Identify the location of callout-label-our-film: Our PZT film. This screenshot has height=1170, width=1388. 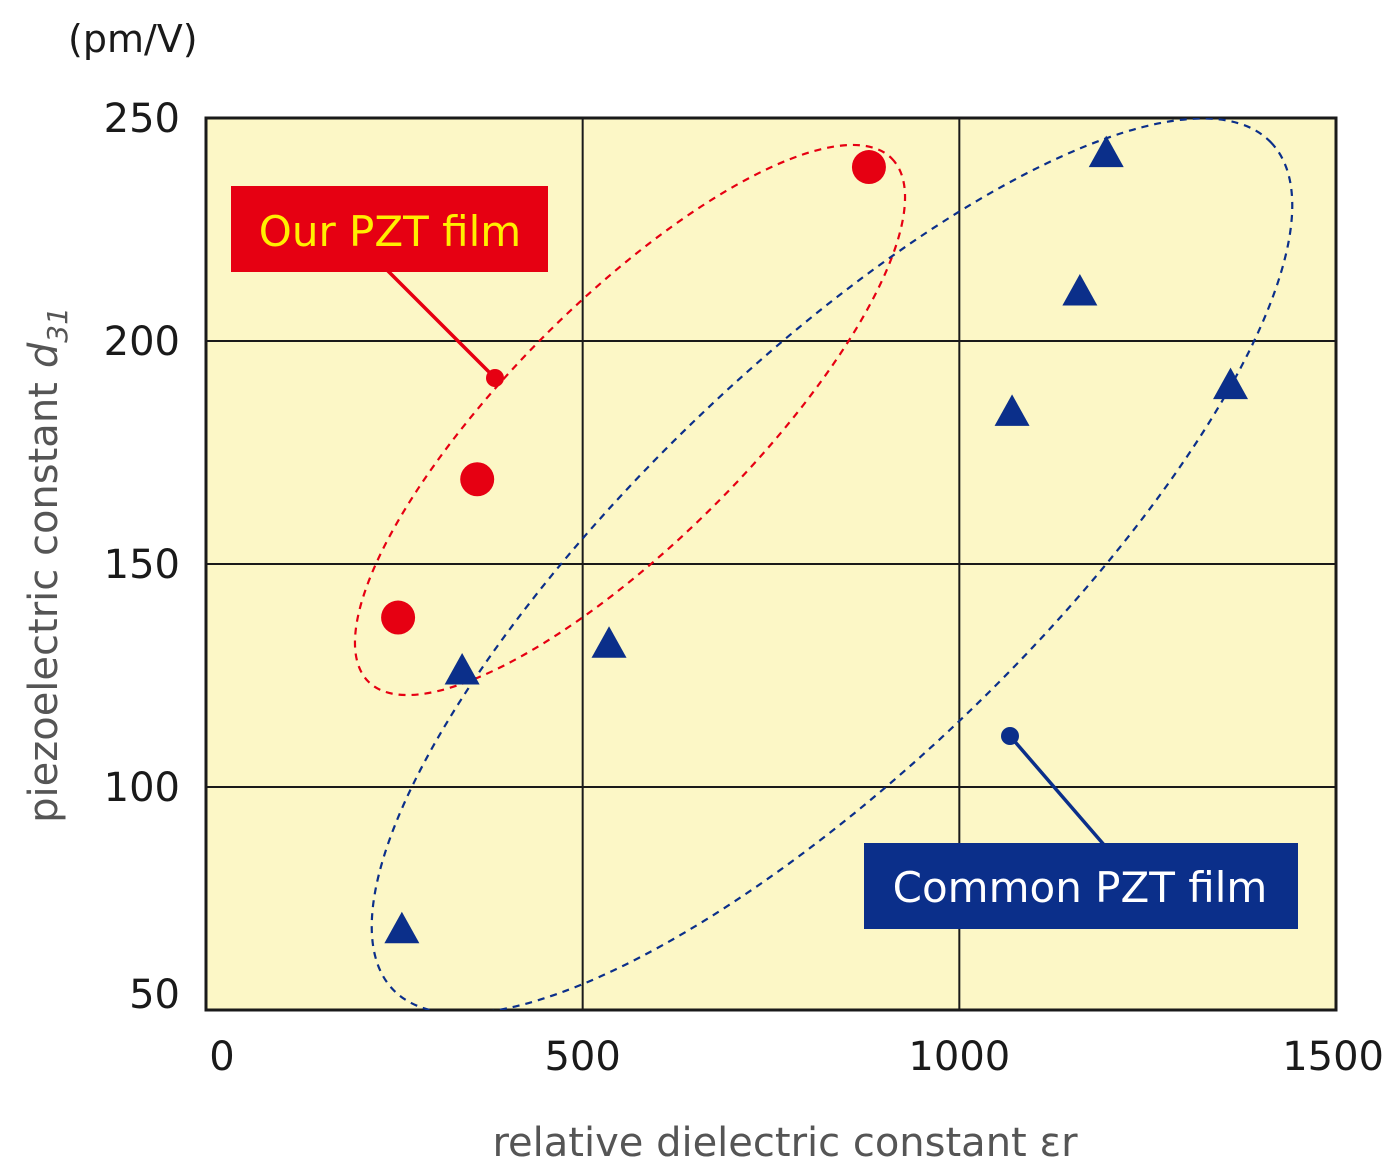
(390, 231).